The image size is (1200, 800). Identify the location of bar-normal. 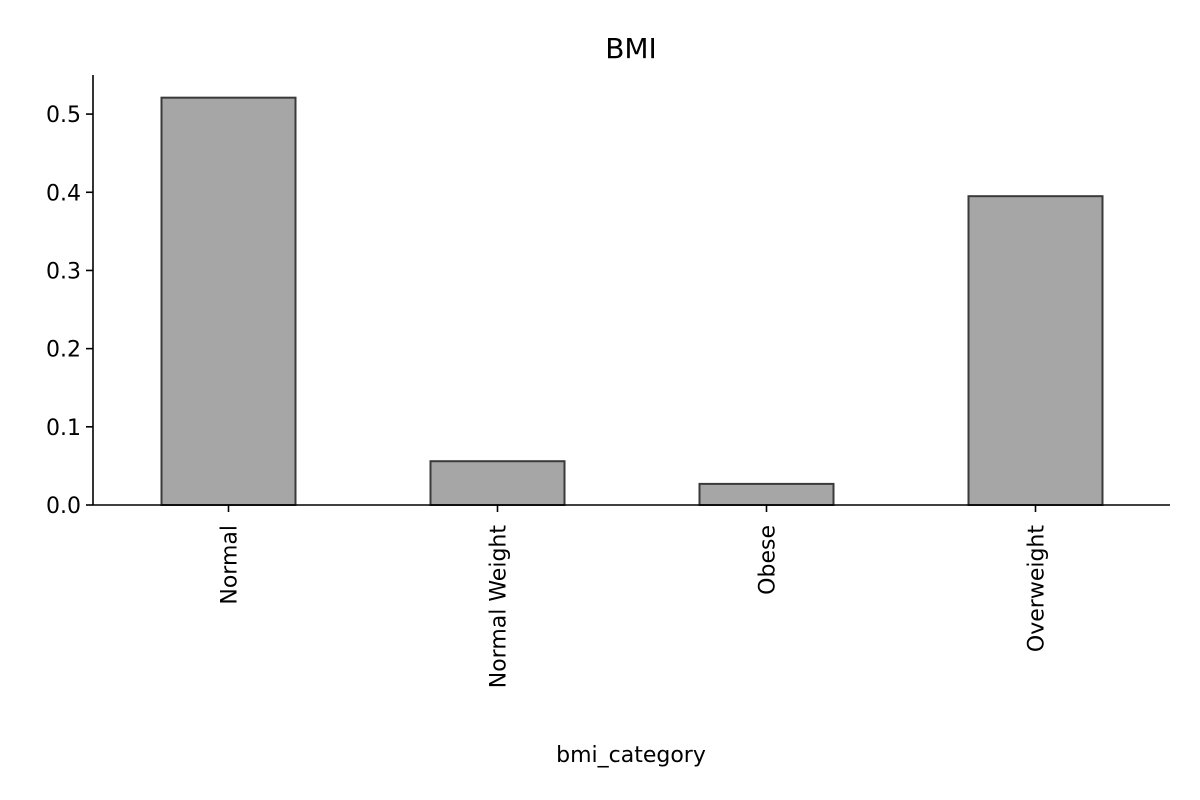
(228, 301).